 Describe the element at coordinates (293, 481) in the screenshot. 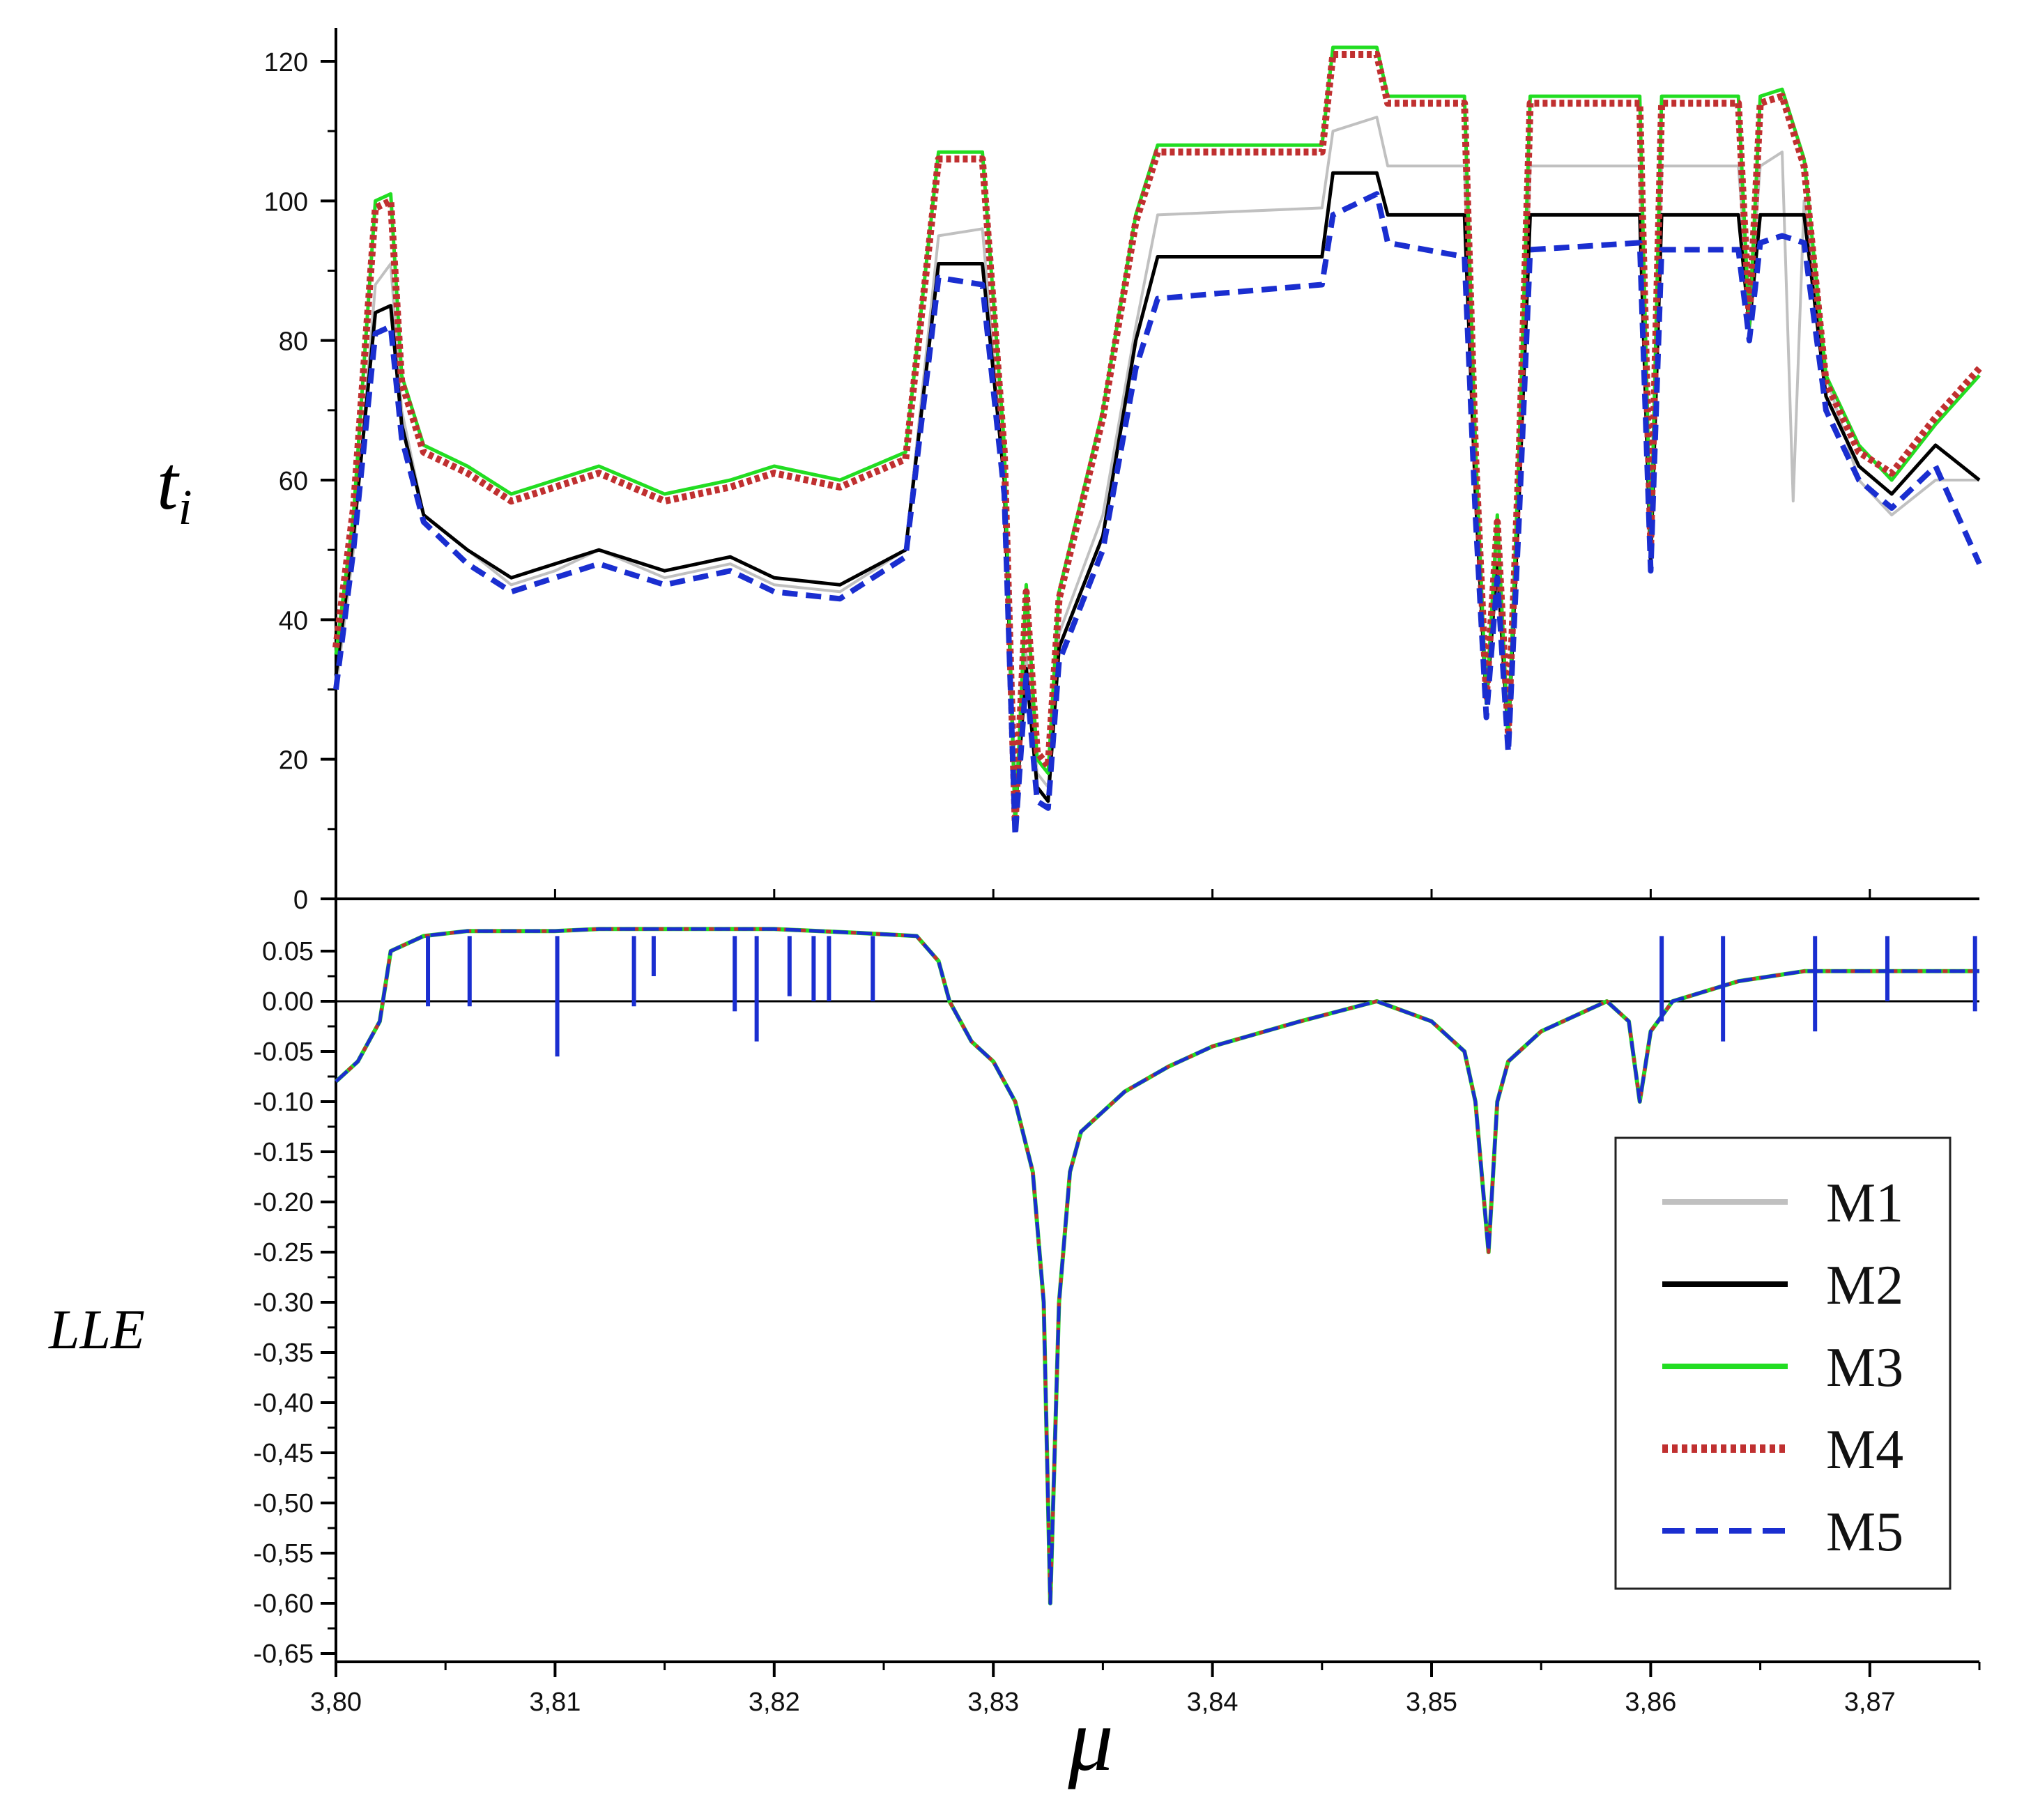

I see `top-ytick-label: 60` at that location.